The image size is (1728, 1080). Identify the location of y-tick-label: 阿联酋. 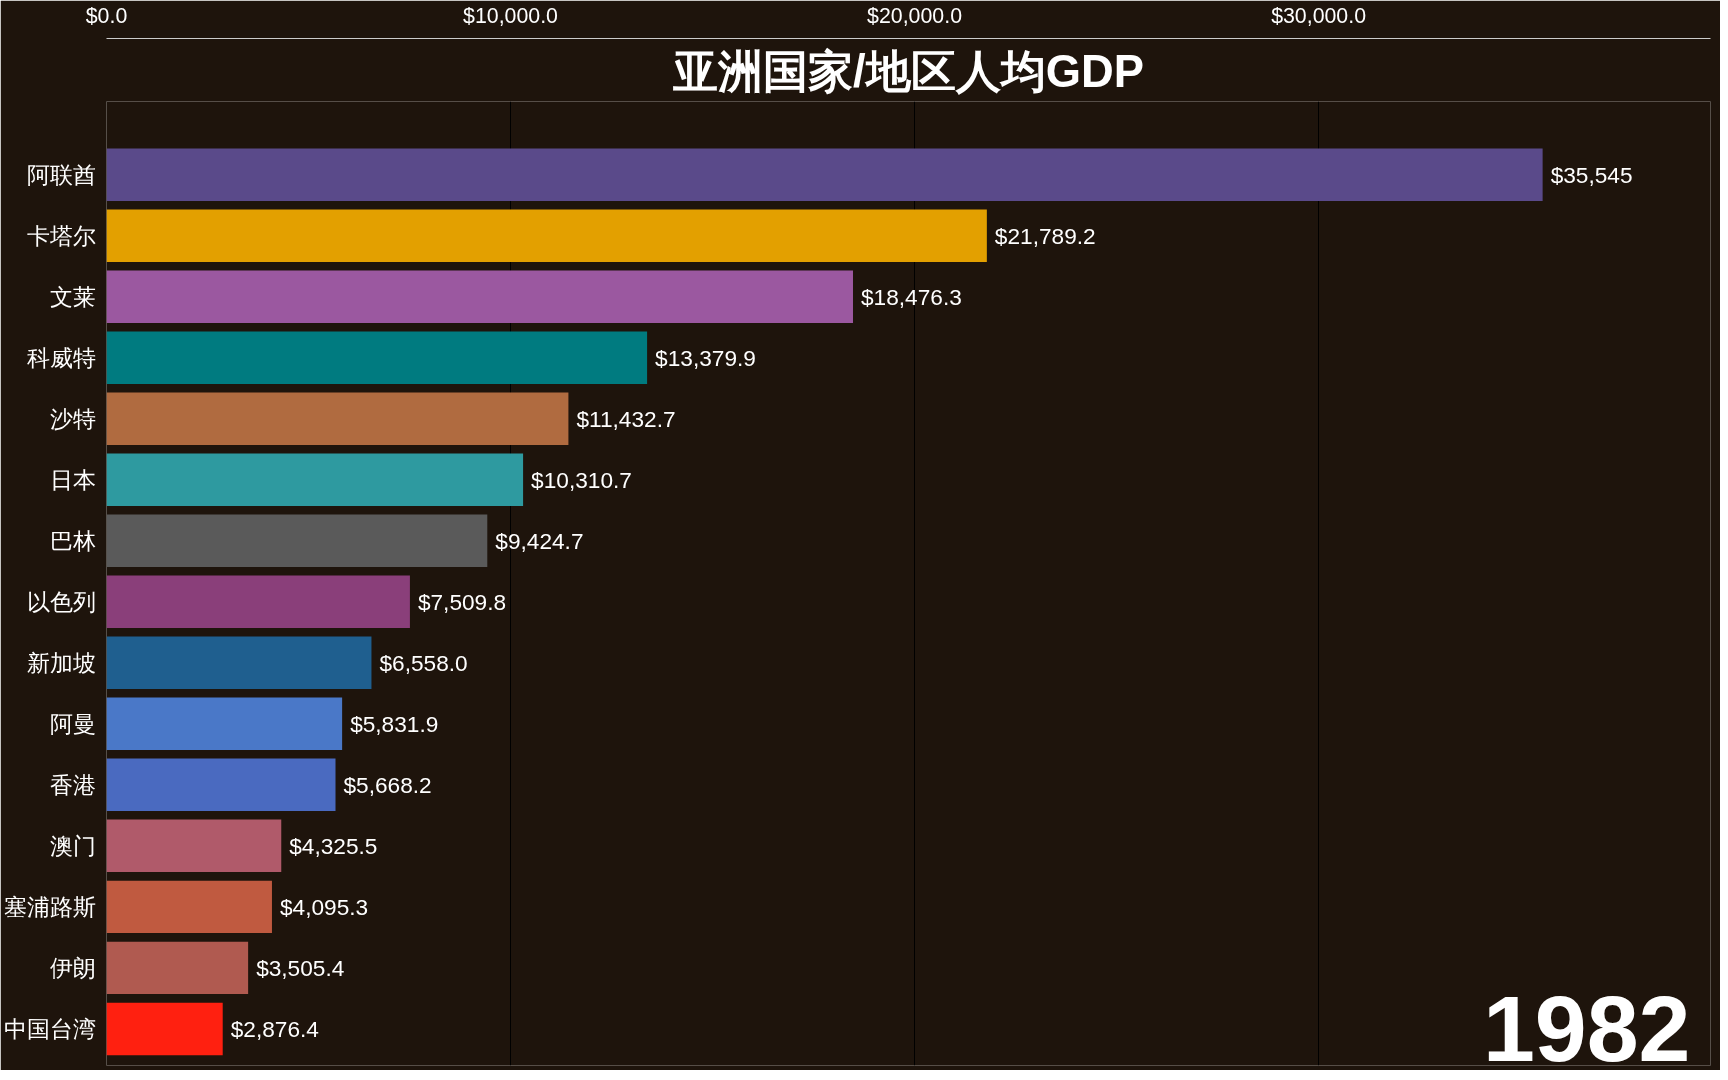
(61, 174).